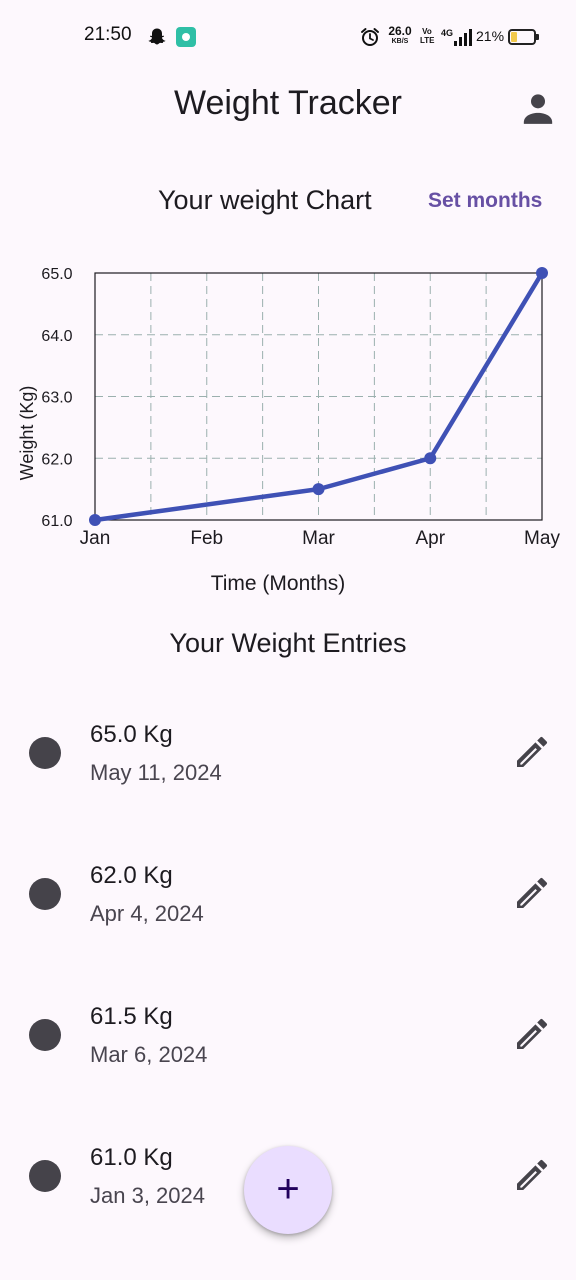 The width and height of the screenshot is (576, 1280). I want to click on x-tick-label: Feb, so click(206, 538).